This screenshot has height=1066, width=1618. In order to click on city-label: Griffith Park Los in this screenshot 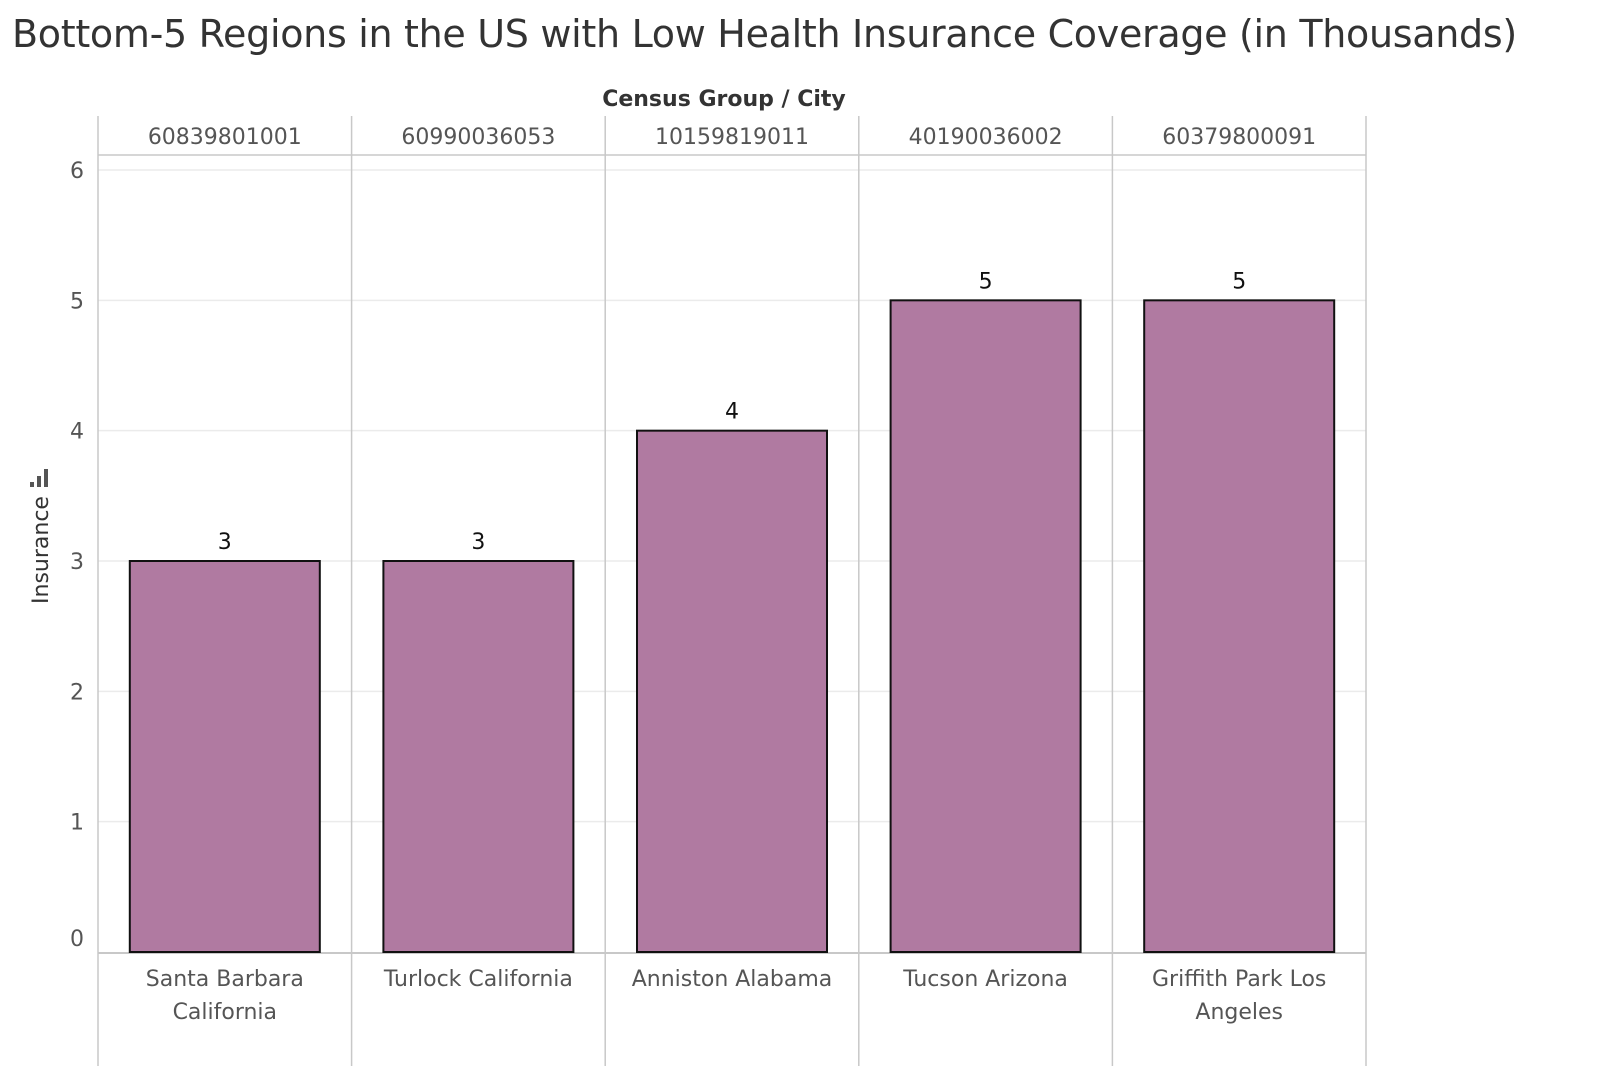, I will do `click(1239, 979)`.